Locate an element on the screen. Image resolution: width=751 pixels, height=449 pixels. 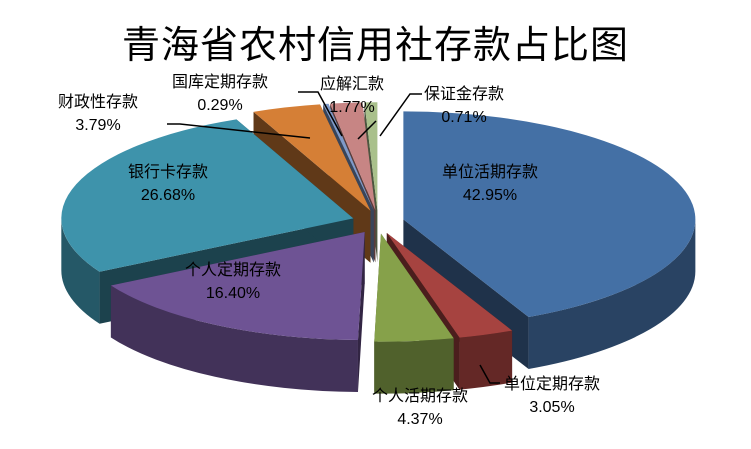
data-label-baozhengjin: 保证金存款 0.71% is located at coordinates (464, 106).